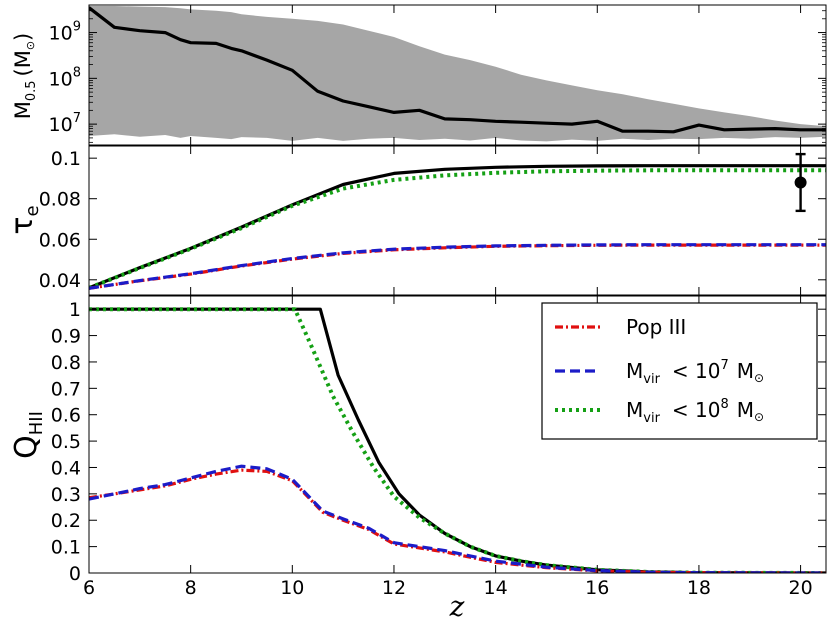  Describe the element at coordinates (66, 548) in the screenshot. I see `bottom-y-tick-label: 0.1` at that location.